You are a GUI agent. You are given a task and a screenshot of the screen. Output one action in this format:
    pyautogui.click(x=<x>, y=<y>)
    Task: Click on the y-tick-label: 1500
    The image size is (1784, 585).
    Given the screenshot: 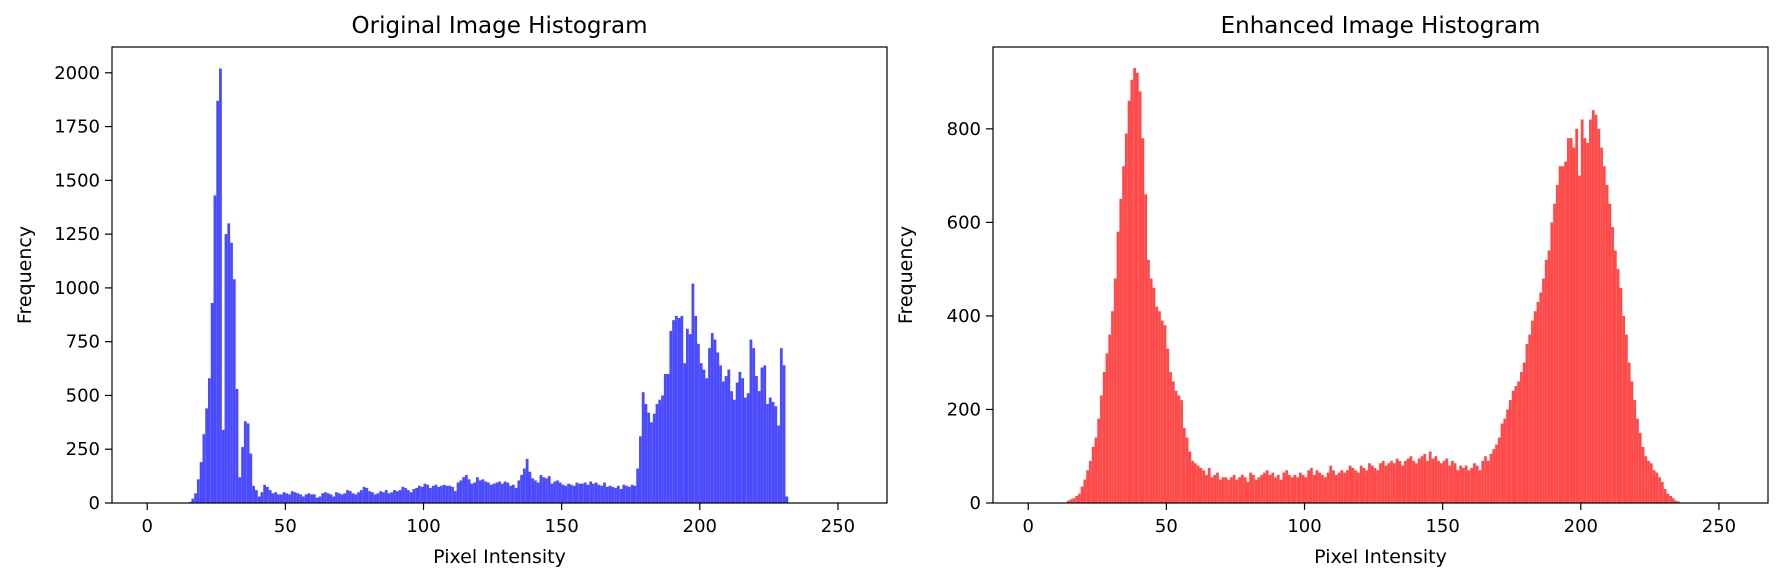 What is the action you would take?
    pyautogui.click(x=77, y=180)
    